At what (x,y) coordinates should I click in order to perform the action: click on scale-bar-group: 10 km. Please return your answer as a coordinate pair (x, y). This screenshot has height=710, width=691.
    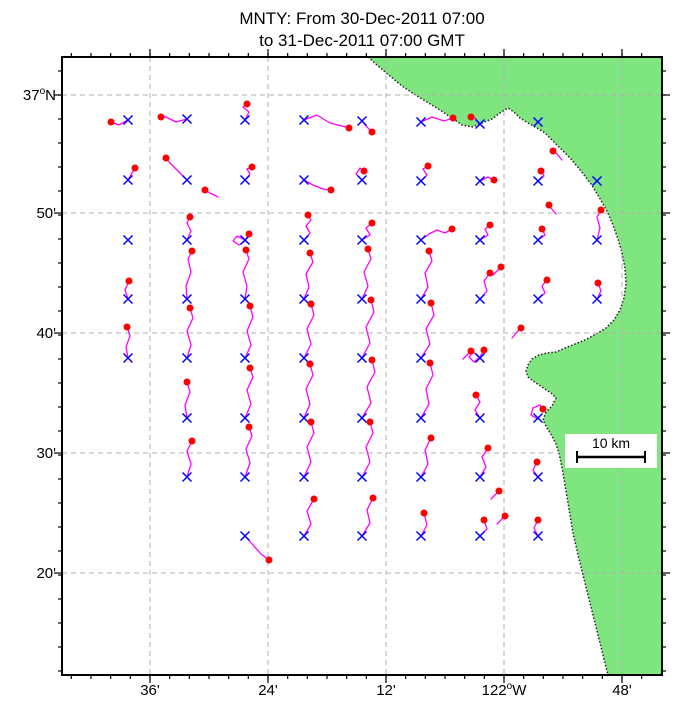
    Looking at the image, I should click on (611, 451).